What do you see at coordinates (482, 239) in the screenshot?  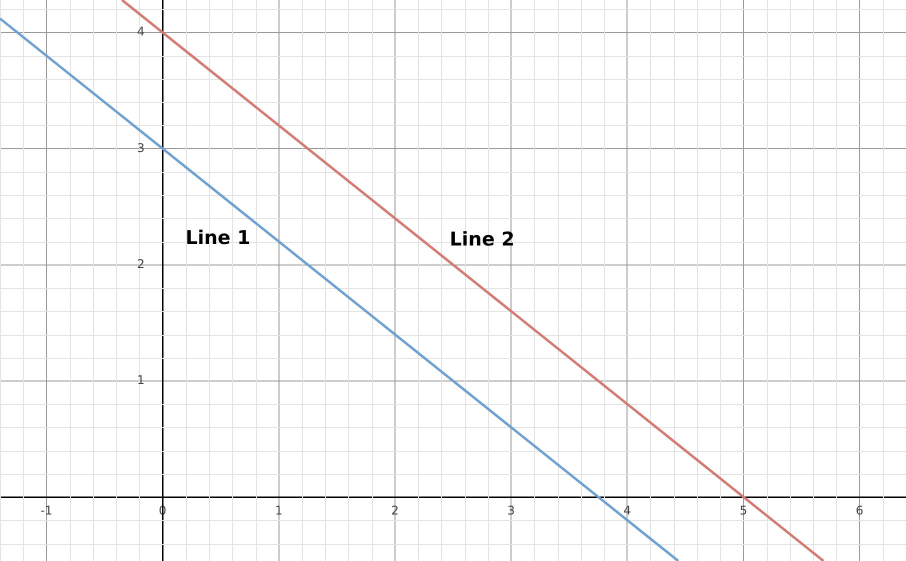 I see `series-label: Line 2` at bounding box center [482, 239].